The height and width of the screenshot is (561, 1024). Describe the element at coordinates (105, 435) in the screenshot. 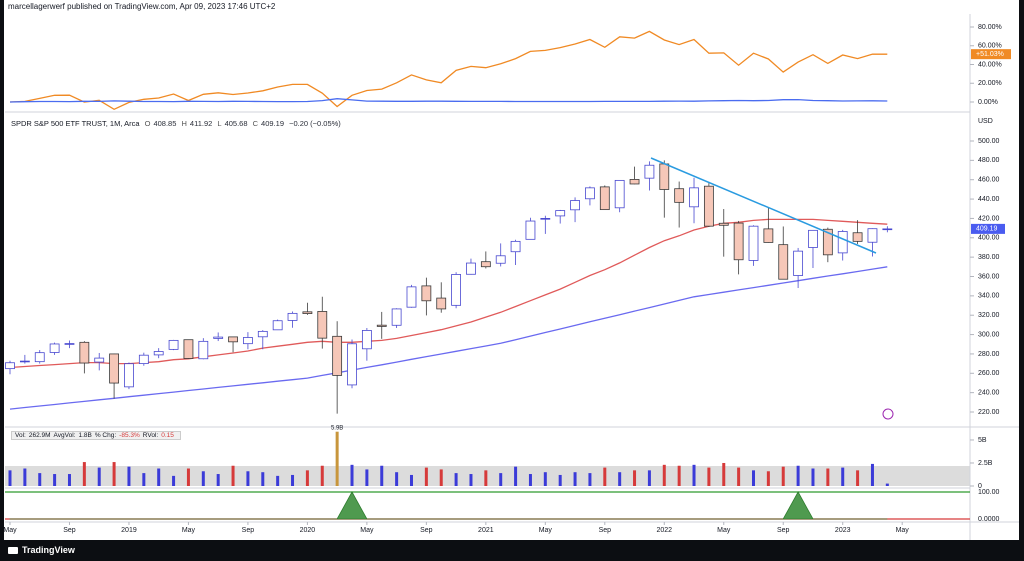

I see `legend-label: % Chg:` at that location.